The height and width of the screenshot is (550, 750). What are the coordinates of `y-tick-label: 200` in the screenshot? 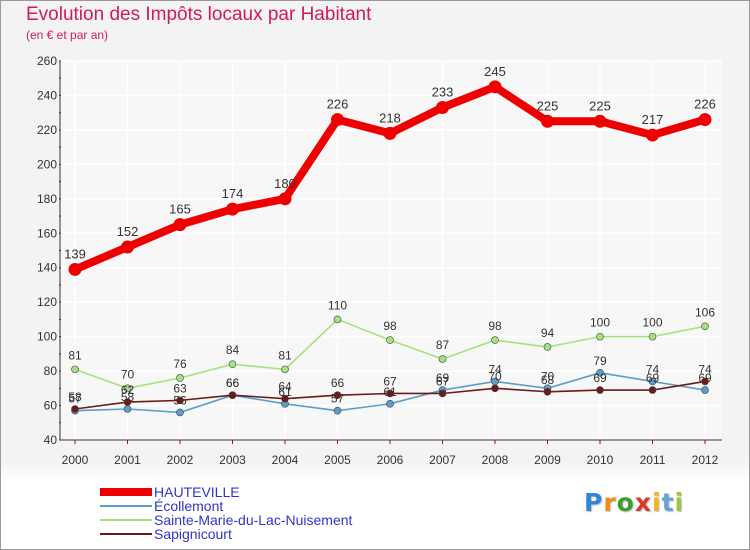 It's located at (47, 164).